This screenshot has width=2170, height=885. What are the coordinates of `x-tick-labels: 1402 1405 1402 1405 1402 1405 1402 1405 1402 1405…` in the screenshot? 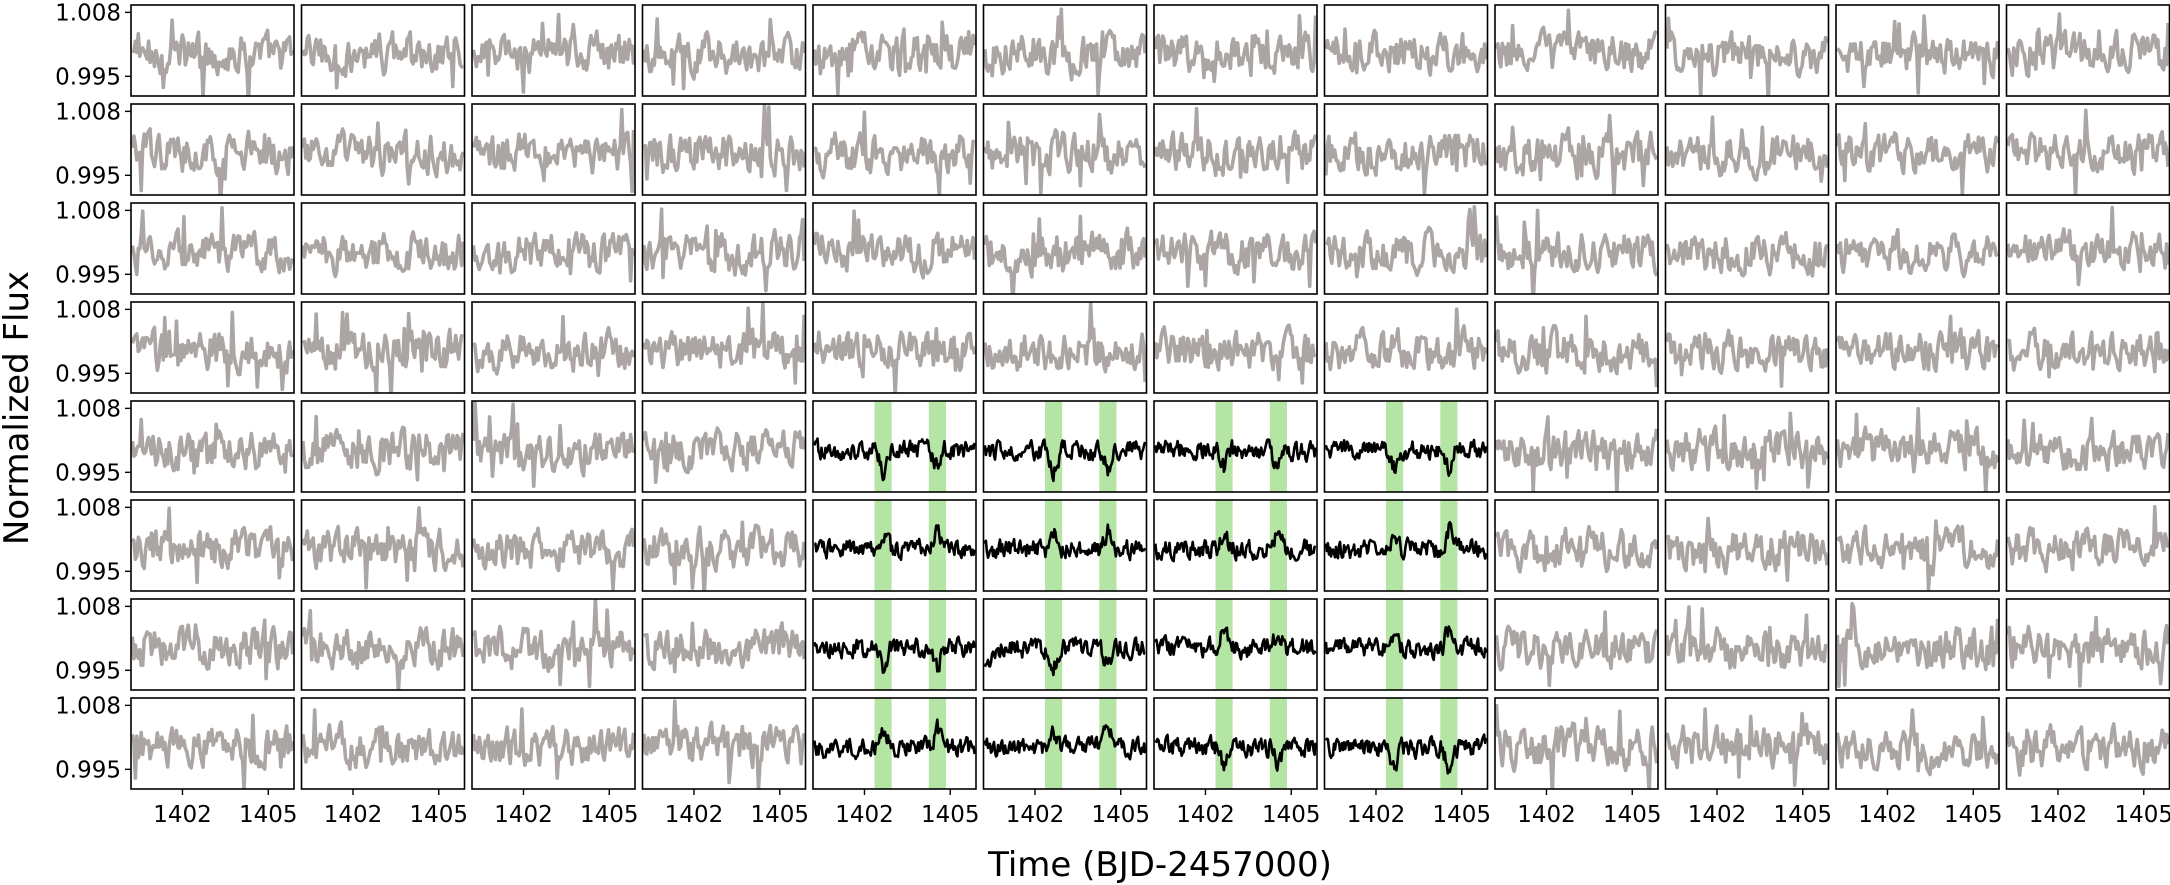 It's located at (1161, 808).